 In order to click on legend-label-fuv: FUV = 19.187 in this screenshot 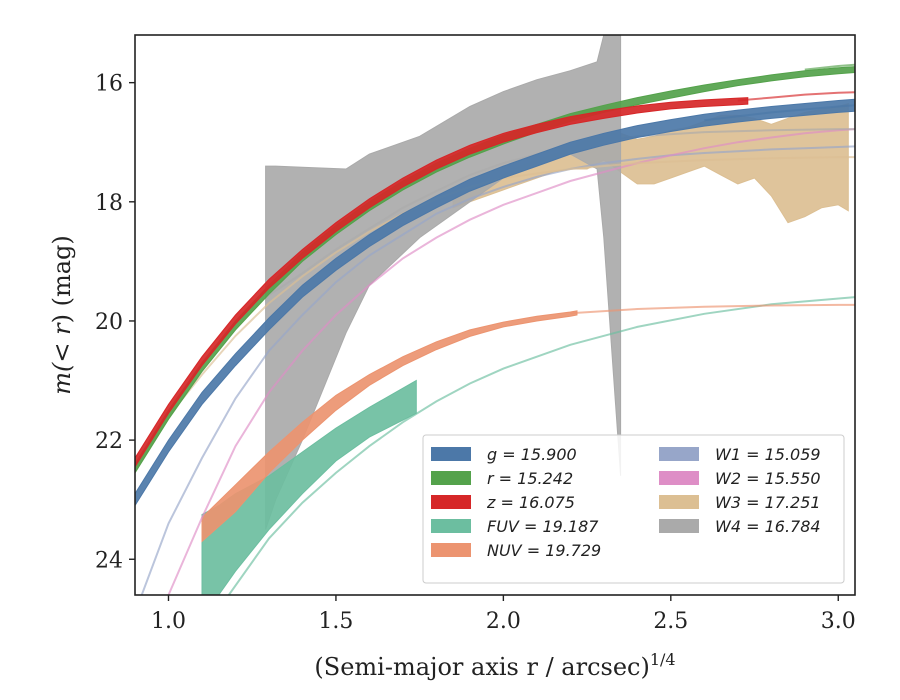, I will do `click(543, 526)`.